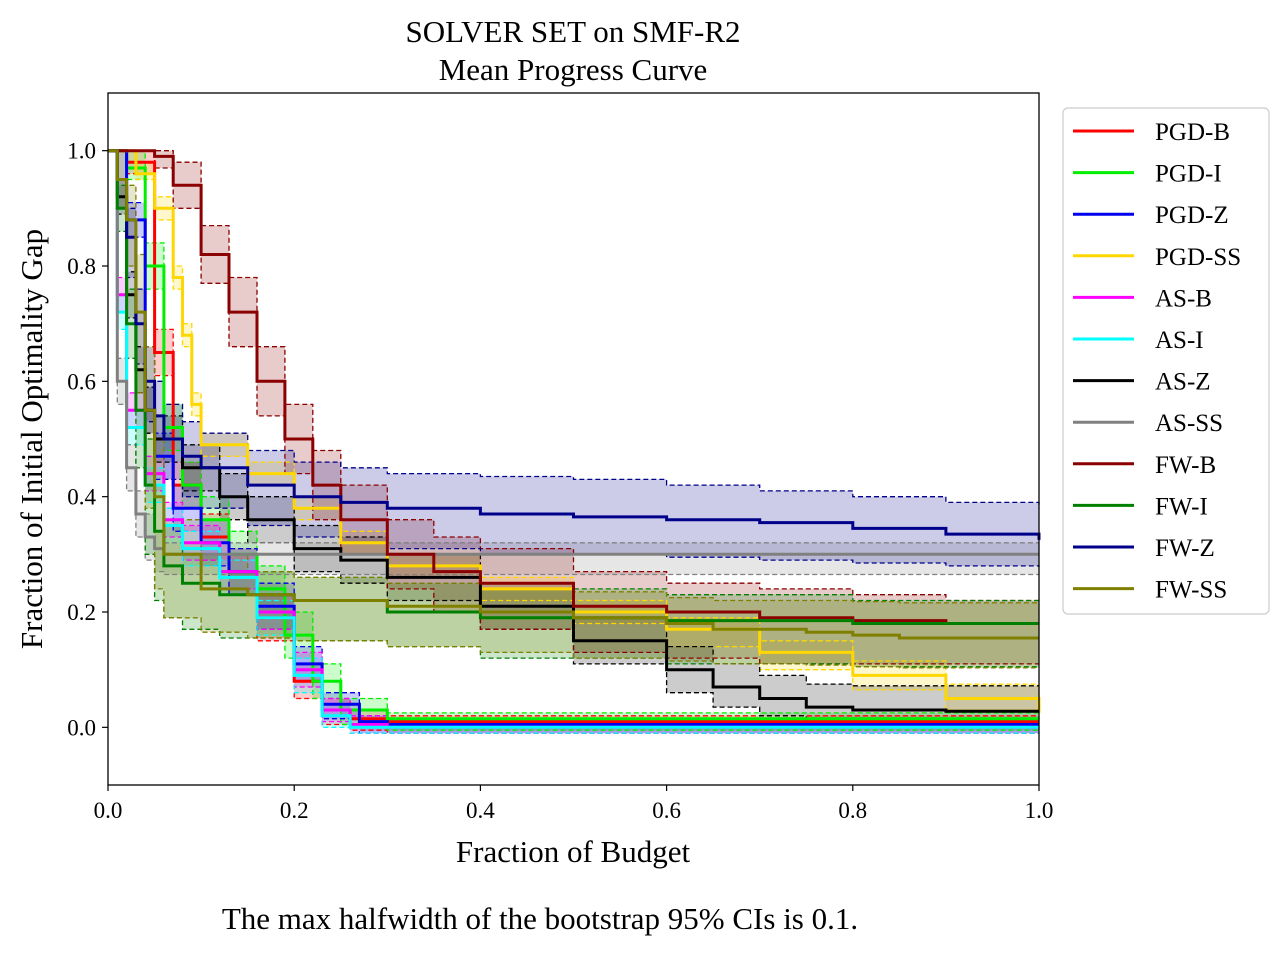  Describe the element at coordinates (1179, 340) in the screenshot. I see `legend-label: AS-I` at that location.